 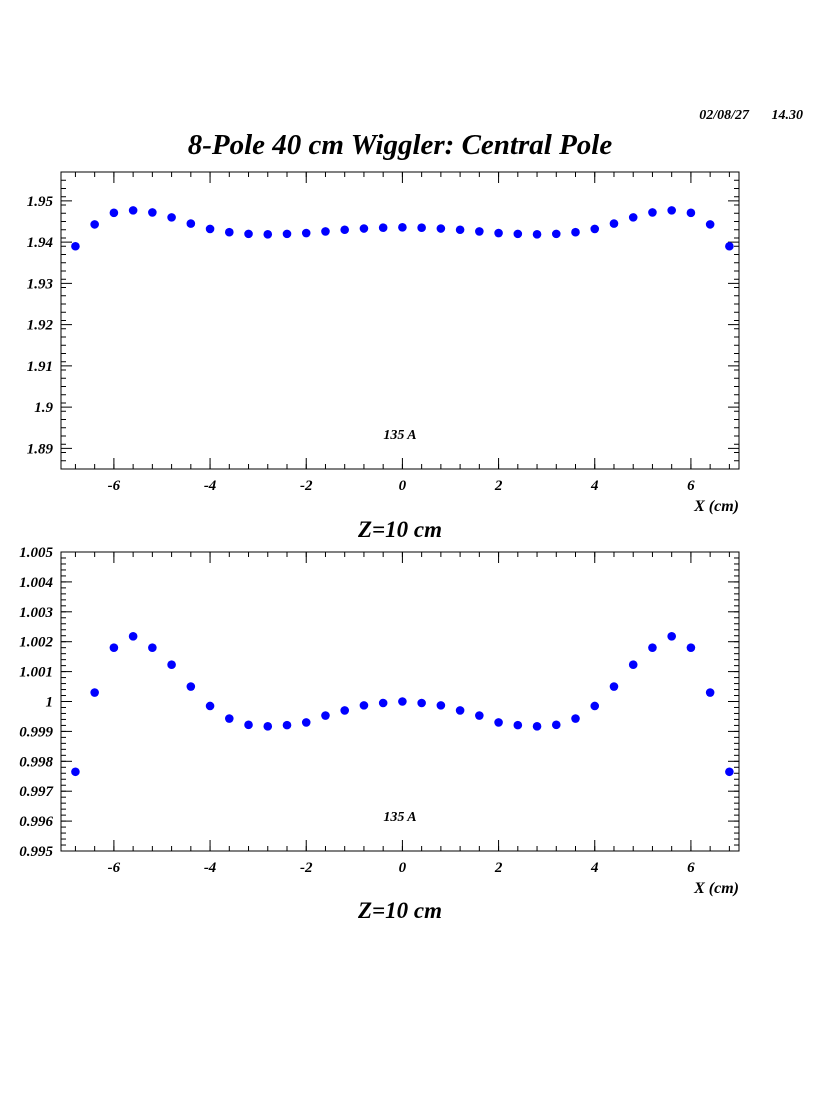 What do you see at coordinates (400, 145) in the screenshot?
I see `figure-title: 8-Pole 40 cm Wiggler: Central Pole` at bounding box center [400, 145].